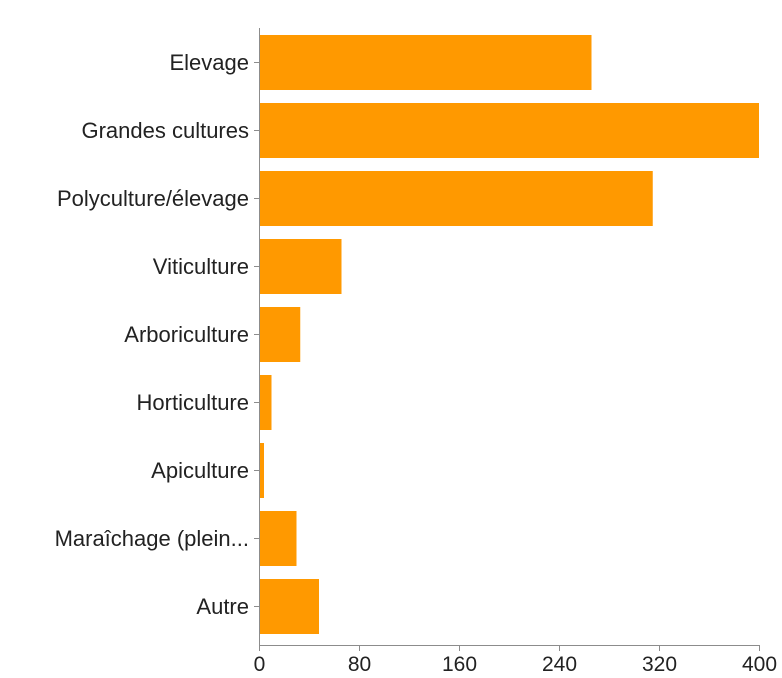 The height and width of the screenshot is (678, 782). What do you see at coordinates (201, 266) in the screenshot?
I see `category-label-3: Viticulture` at bounding box center [201, 266].